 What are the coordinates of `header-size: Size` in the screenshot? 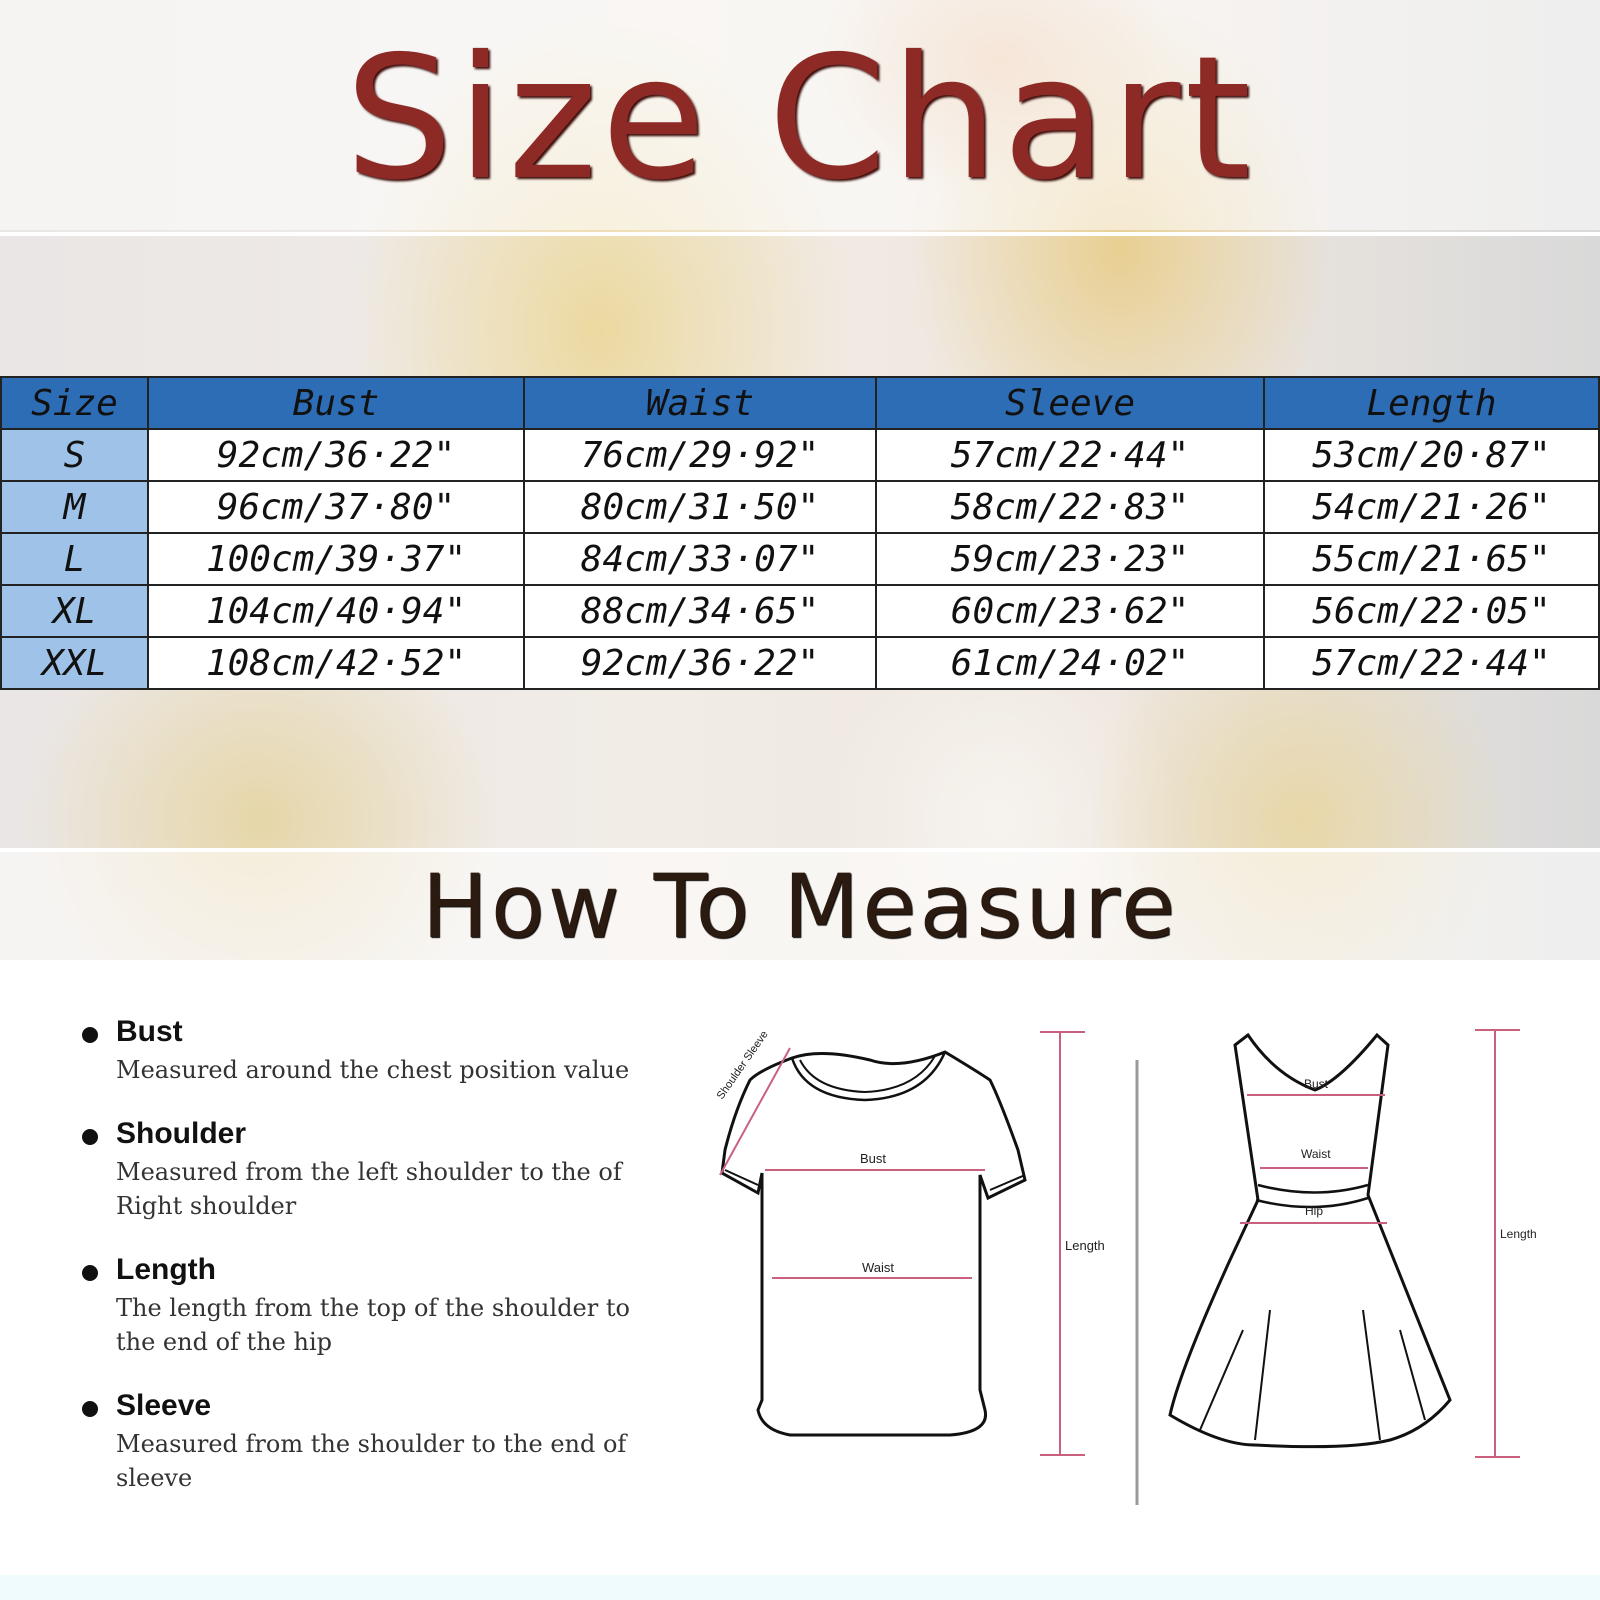 It's located at (74, 403).